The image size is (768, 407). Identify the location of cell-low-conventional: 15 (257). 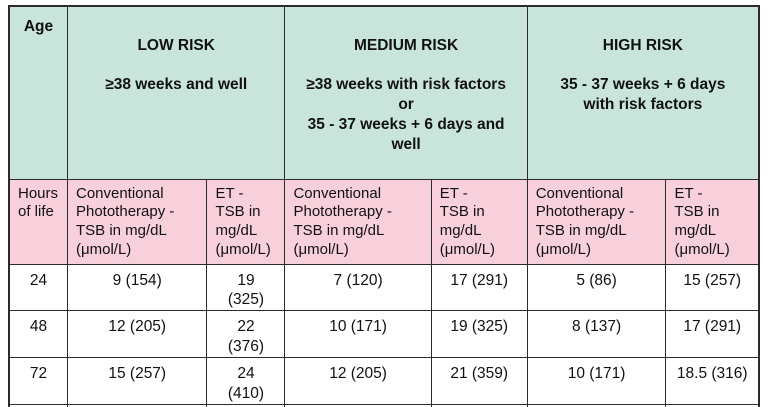
(137, 381).